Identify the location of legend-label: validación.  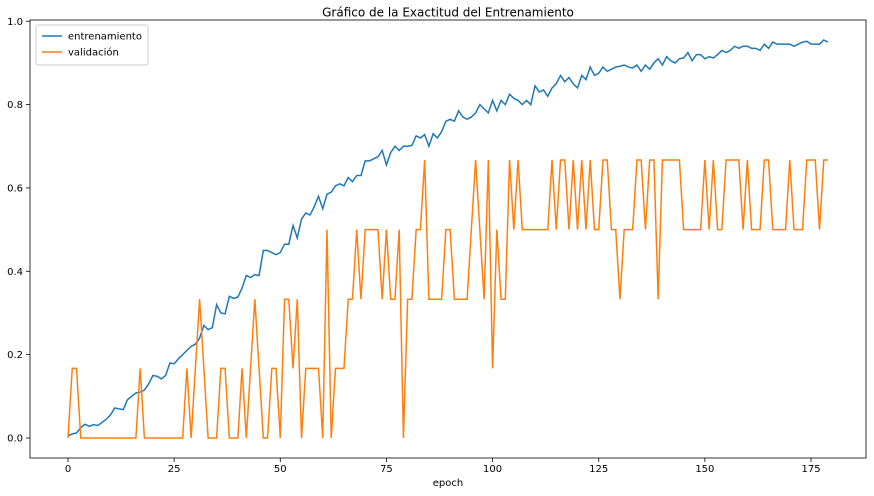
(93, 53).